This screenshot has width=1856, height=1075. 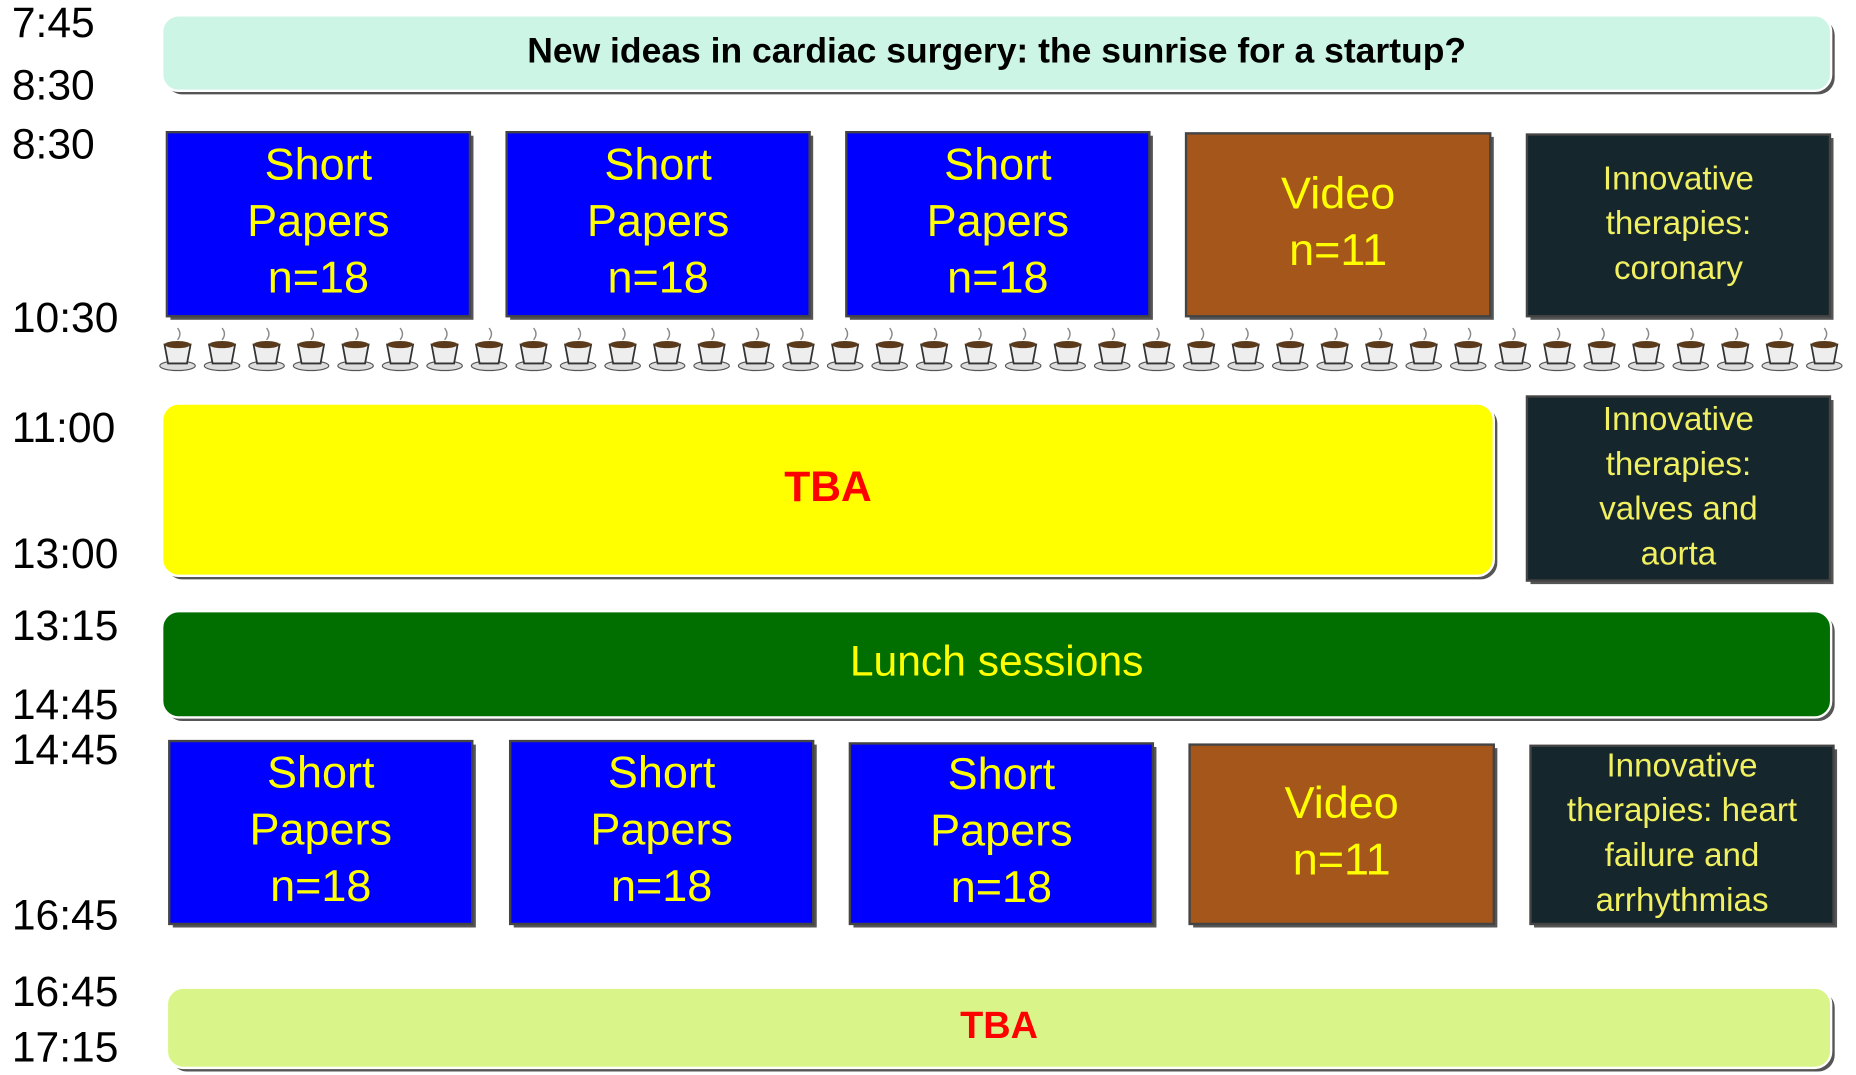 I want to click on time-label: 7:45, so click(x=53, y=23).